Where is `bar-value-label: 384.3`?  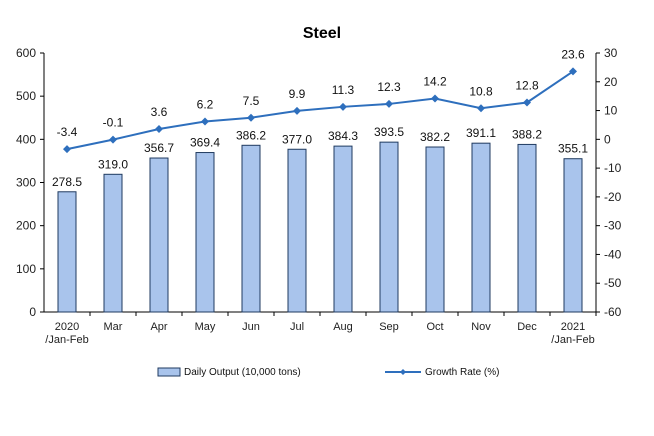
bar-value-label: 384.3 is located at coordinates (343, 136).